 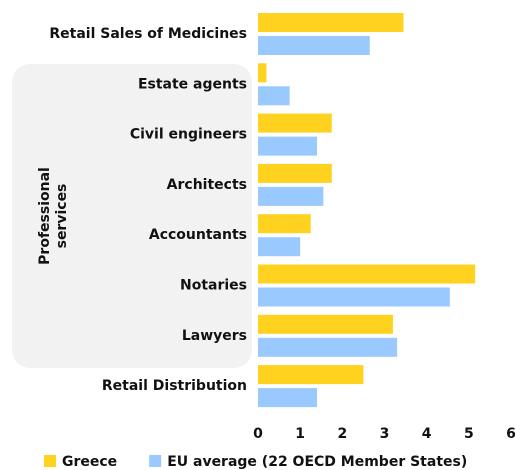 What do you see at coordinates (317, 462) in the screenshot?
I see `legend-label: EU average (22 OECD Member States)` at bounding box center [317, 462].